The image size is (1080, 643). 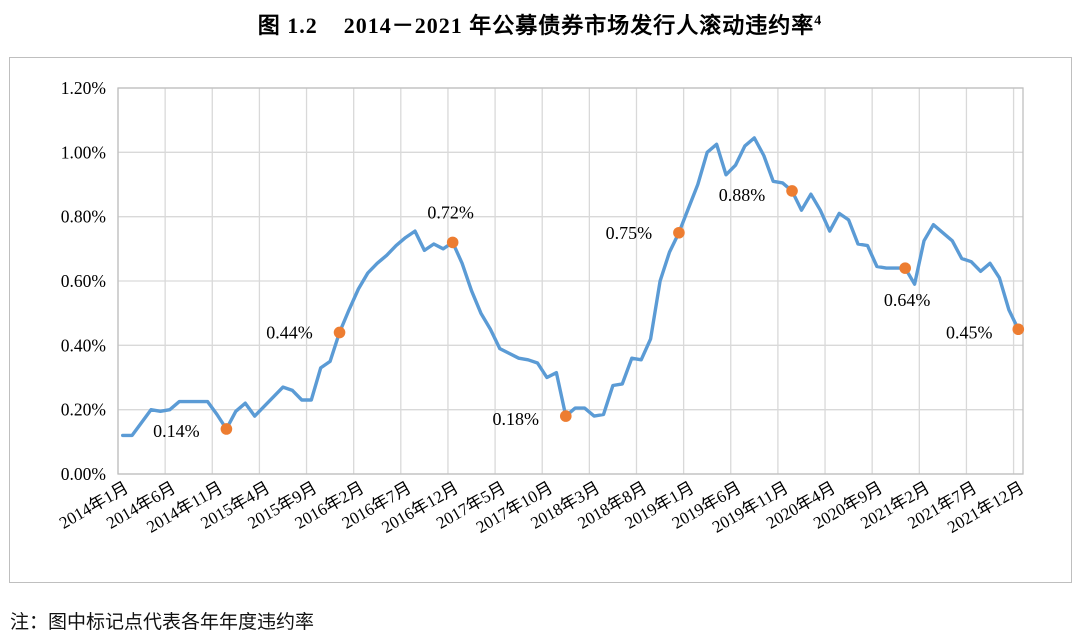 What do you see at coordinates (289, 332) in the screenshot?
I see `marker-value-label: 0.44%` at bounding box center [289, 332].